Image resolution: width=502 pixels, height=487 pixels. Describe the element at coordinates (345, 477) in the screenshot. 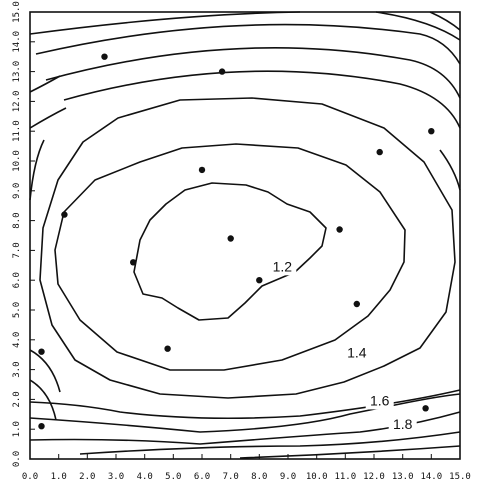

I see `x-tick-label-11: 11.0` at that location.